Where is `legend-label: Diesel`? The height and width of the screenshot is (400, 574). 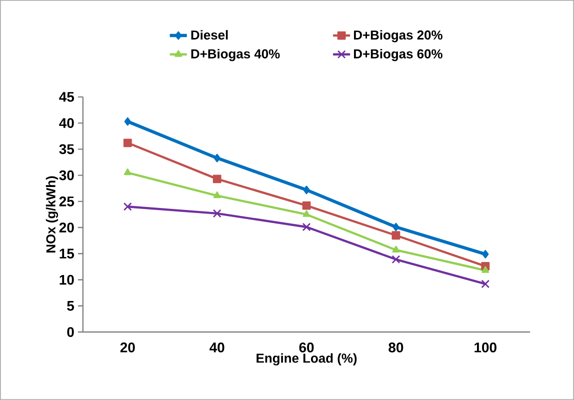
legend-label: Diesel is located at coordinates (209, 35).